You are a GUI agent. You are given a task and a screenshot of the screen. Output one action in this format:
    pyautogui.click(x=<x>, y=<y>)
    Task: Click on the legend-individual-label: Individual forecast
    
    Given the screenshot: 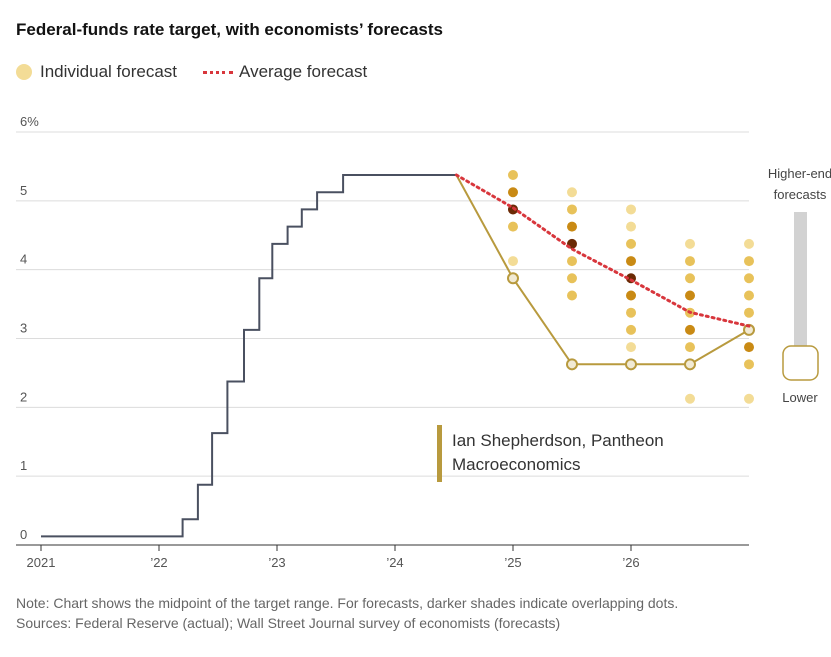 What is the action you would take?
    pyautogui.click(x=109, y=71)
    